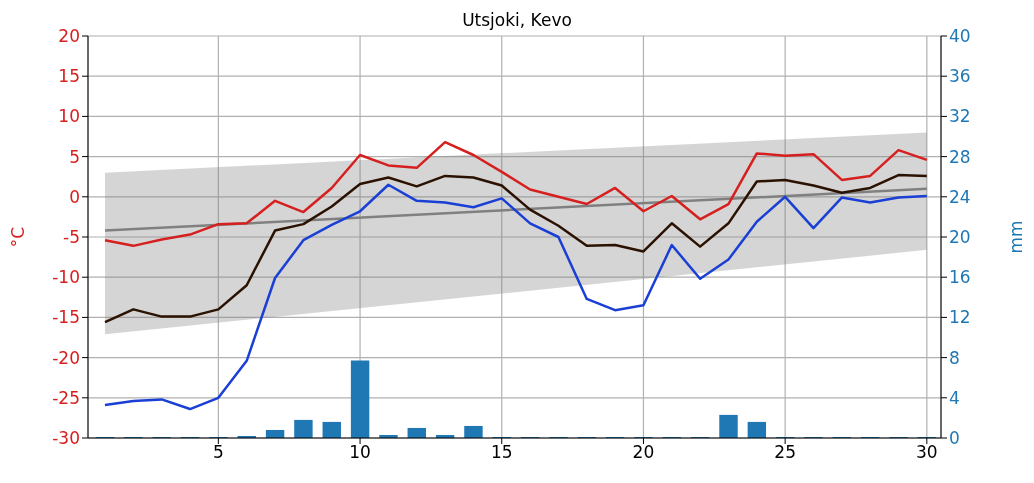 This screenshot has height=483, width=1034. What do you see at coordinates (960, 196) in the screenshot?
I see `y2-tick-label: 24` at bounding box center [960, 196].